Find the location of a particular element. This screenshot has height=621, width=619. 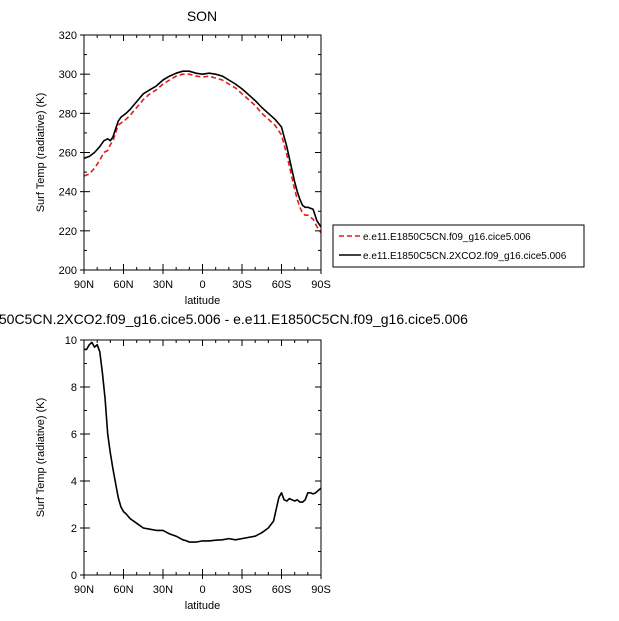

y-tick-label: 240 is located at coordinates (68, 193).